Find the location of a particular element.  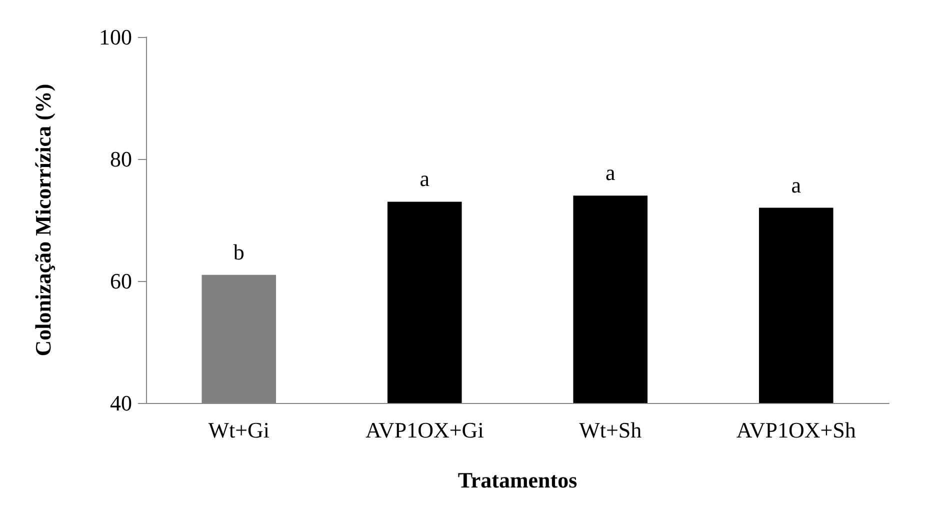

y-tick-label: 60 is located at coordinates (121, 281).